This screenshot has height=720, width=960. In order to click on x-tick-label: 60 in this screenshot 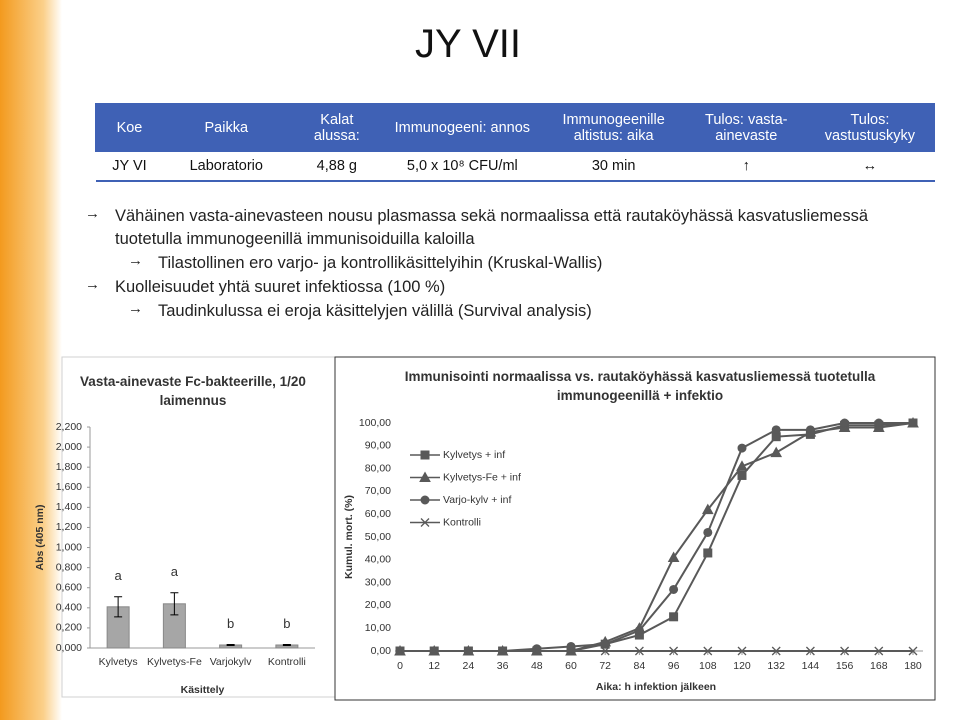, I will do `click(571, 666)`.